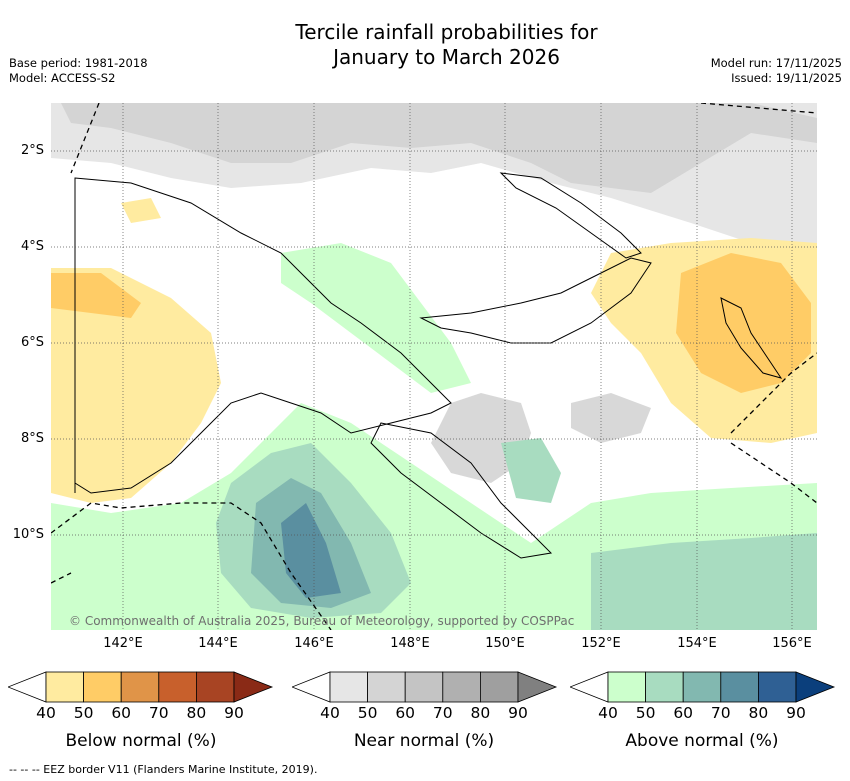 Image resolution: width=850 pixels, height=781 pixels. I want to click on cbar-above-arrow-right, so click(815, 687).